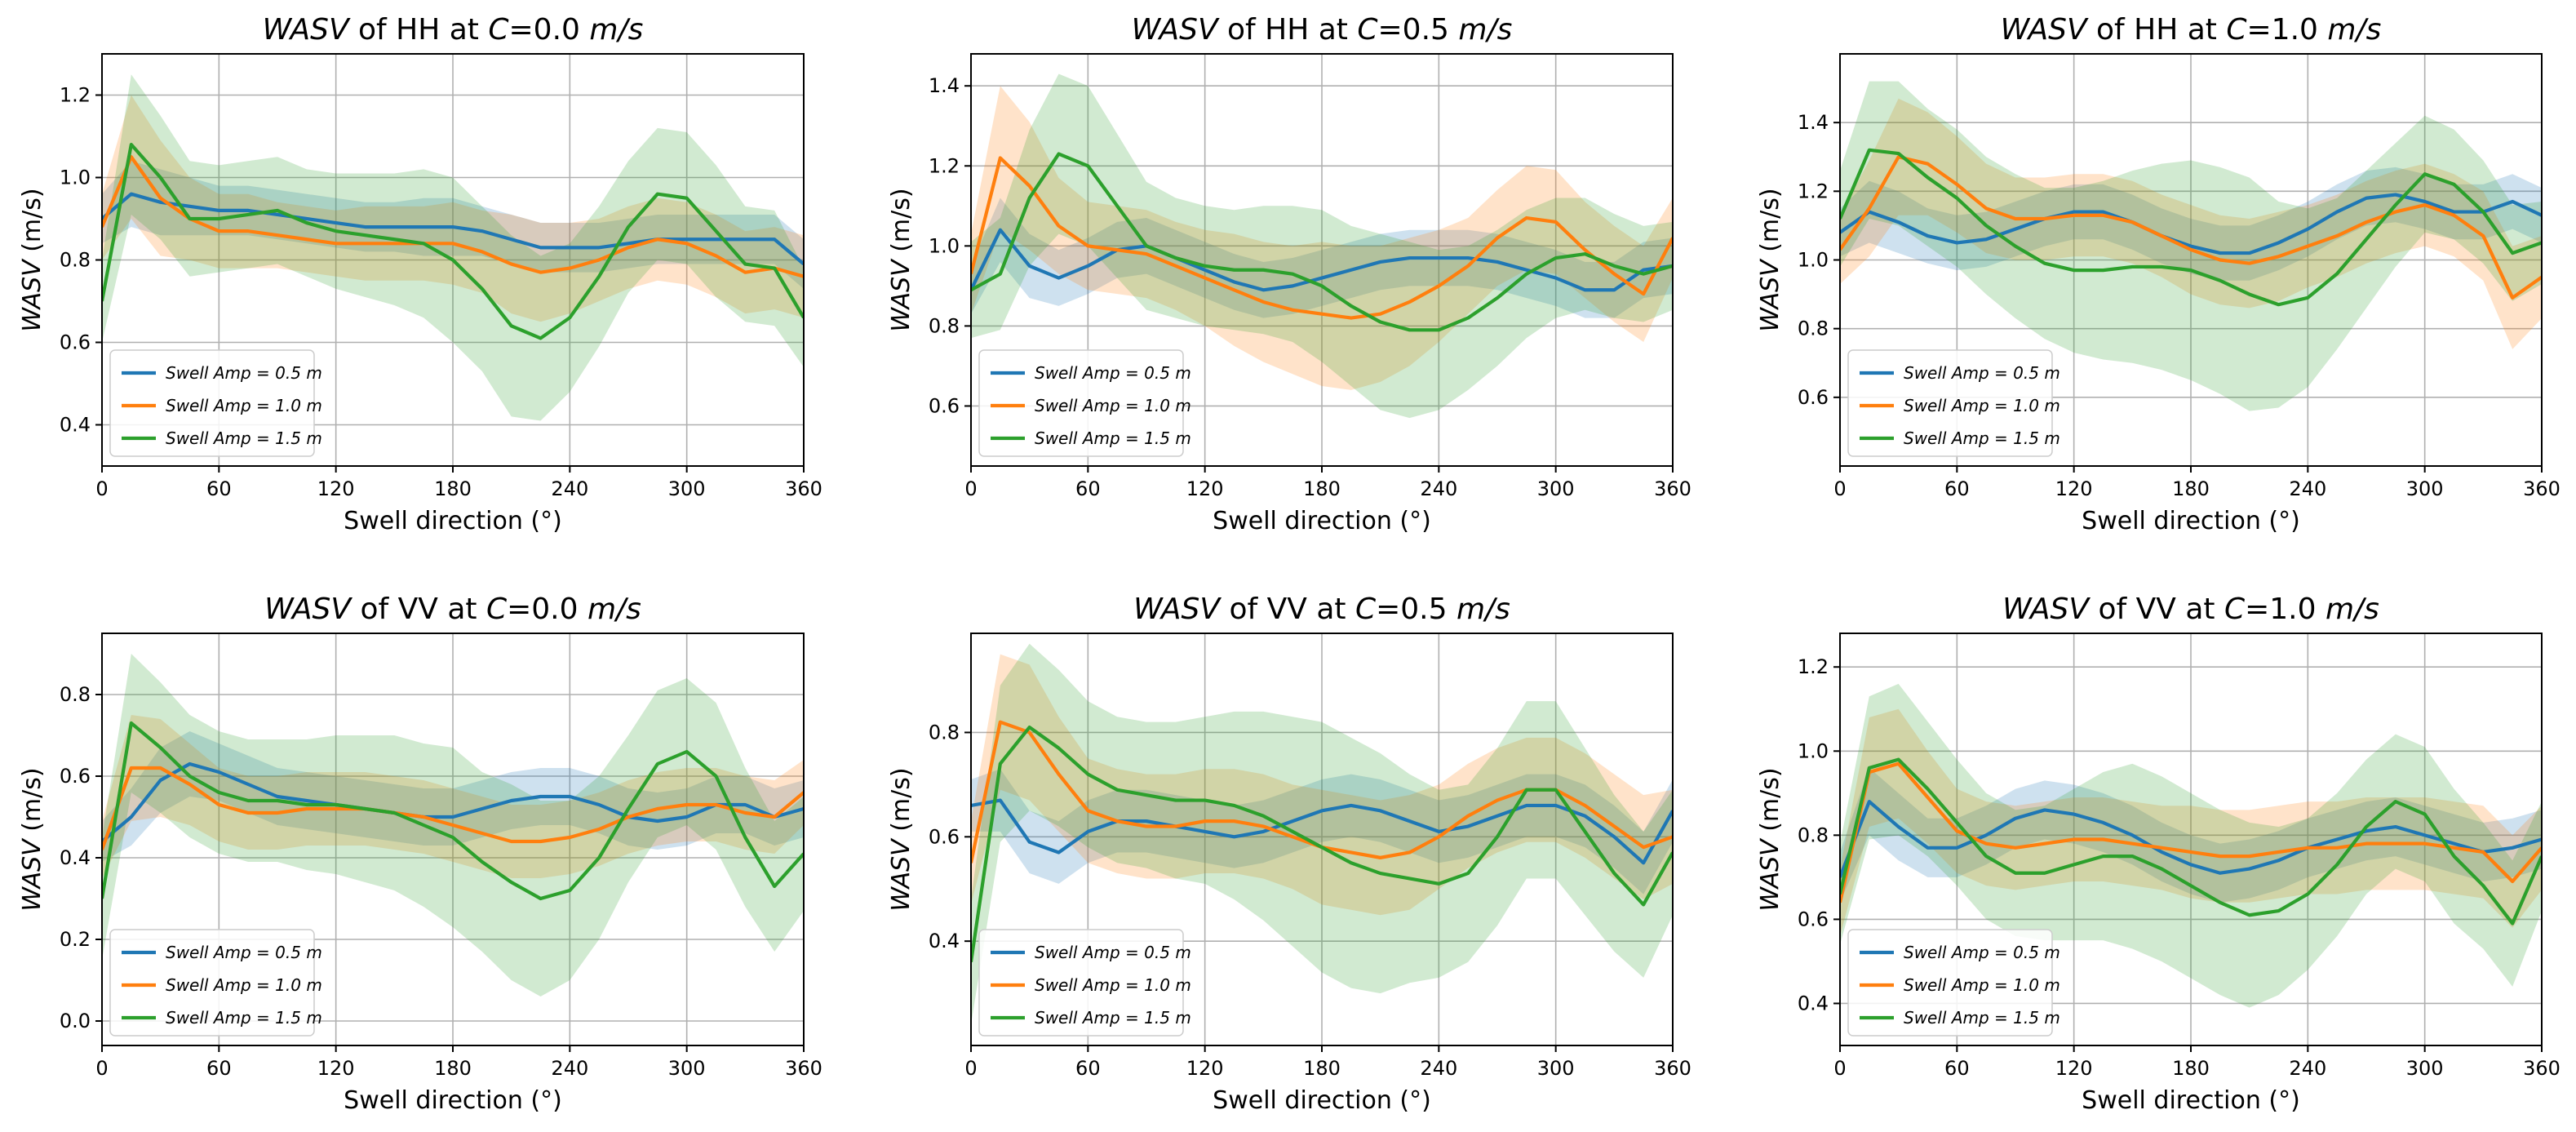  Describe the element at coordinates (1416, 609) in the screenshot. I see `title-eq: =0.5` at that location.